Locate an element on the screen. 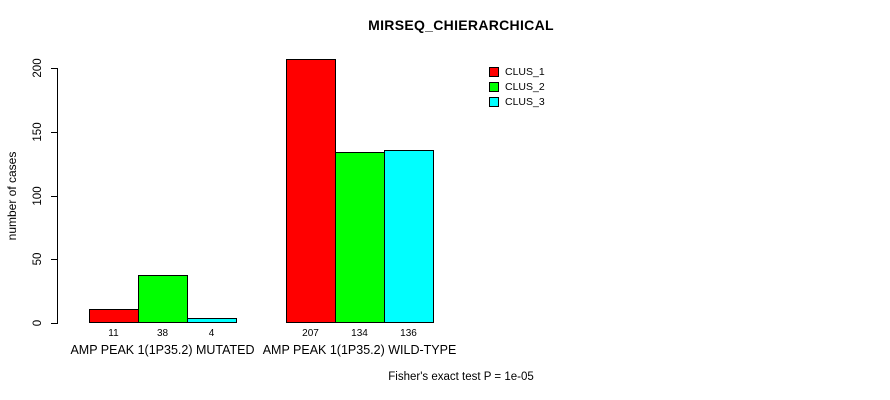 The width and height of the screenshot is (890, 400). y-tick-label-200: 200 is located at coordinates (38, 68).